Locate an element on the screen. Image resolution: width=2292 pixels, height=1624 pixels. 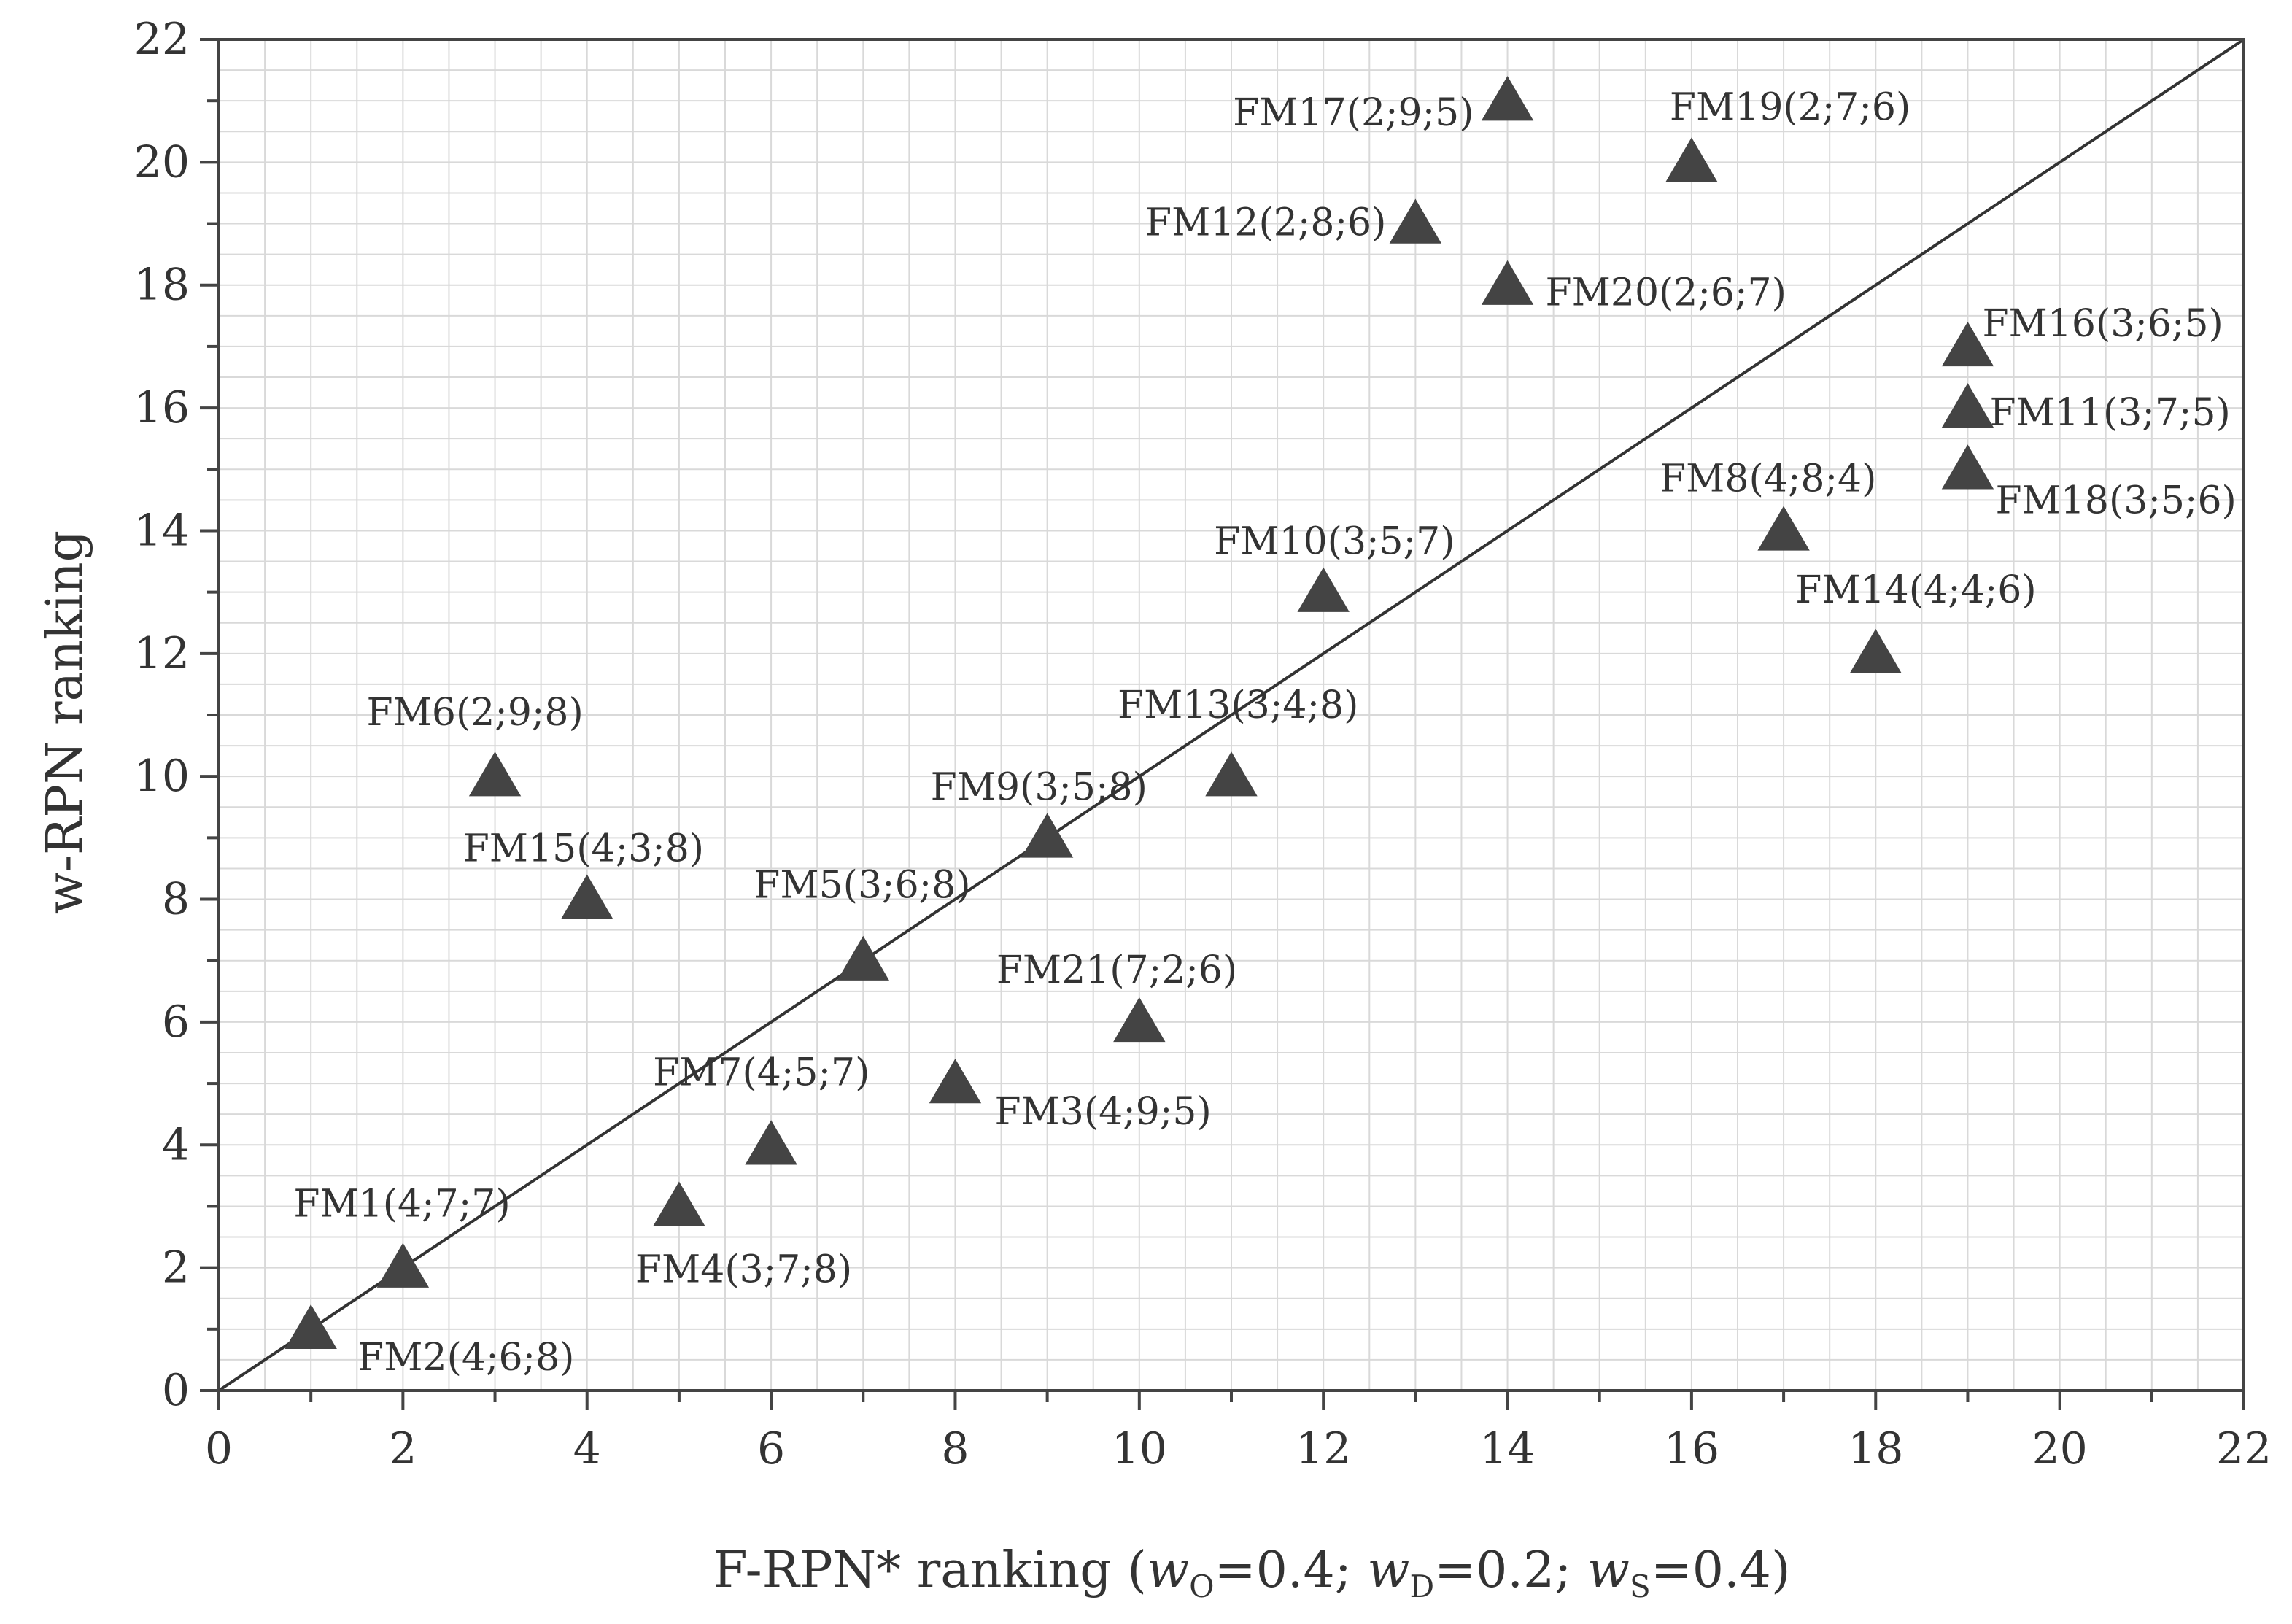
data-point-label: FM3(4;9;5) is located at coordinates (1102, 1112).